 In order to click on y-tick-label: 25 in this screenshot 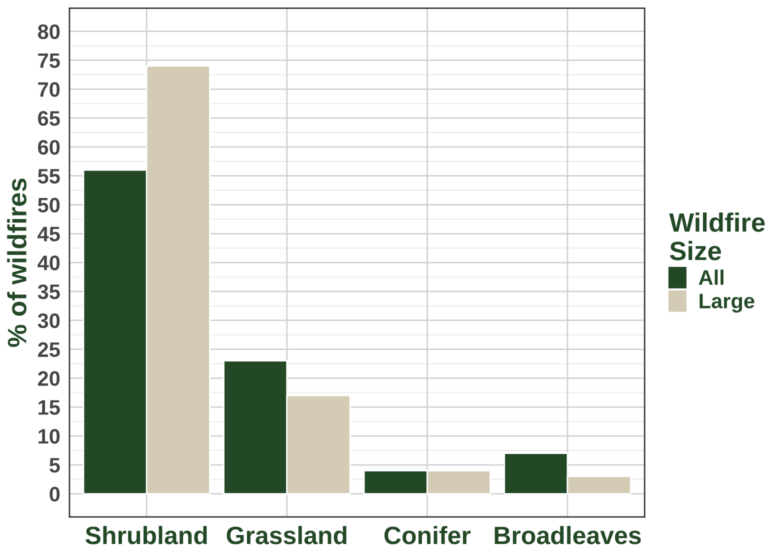, I will do `click(49, 350)`.